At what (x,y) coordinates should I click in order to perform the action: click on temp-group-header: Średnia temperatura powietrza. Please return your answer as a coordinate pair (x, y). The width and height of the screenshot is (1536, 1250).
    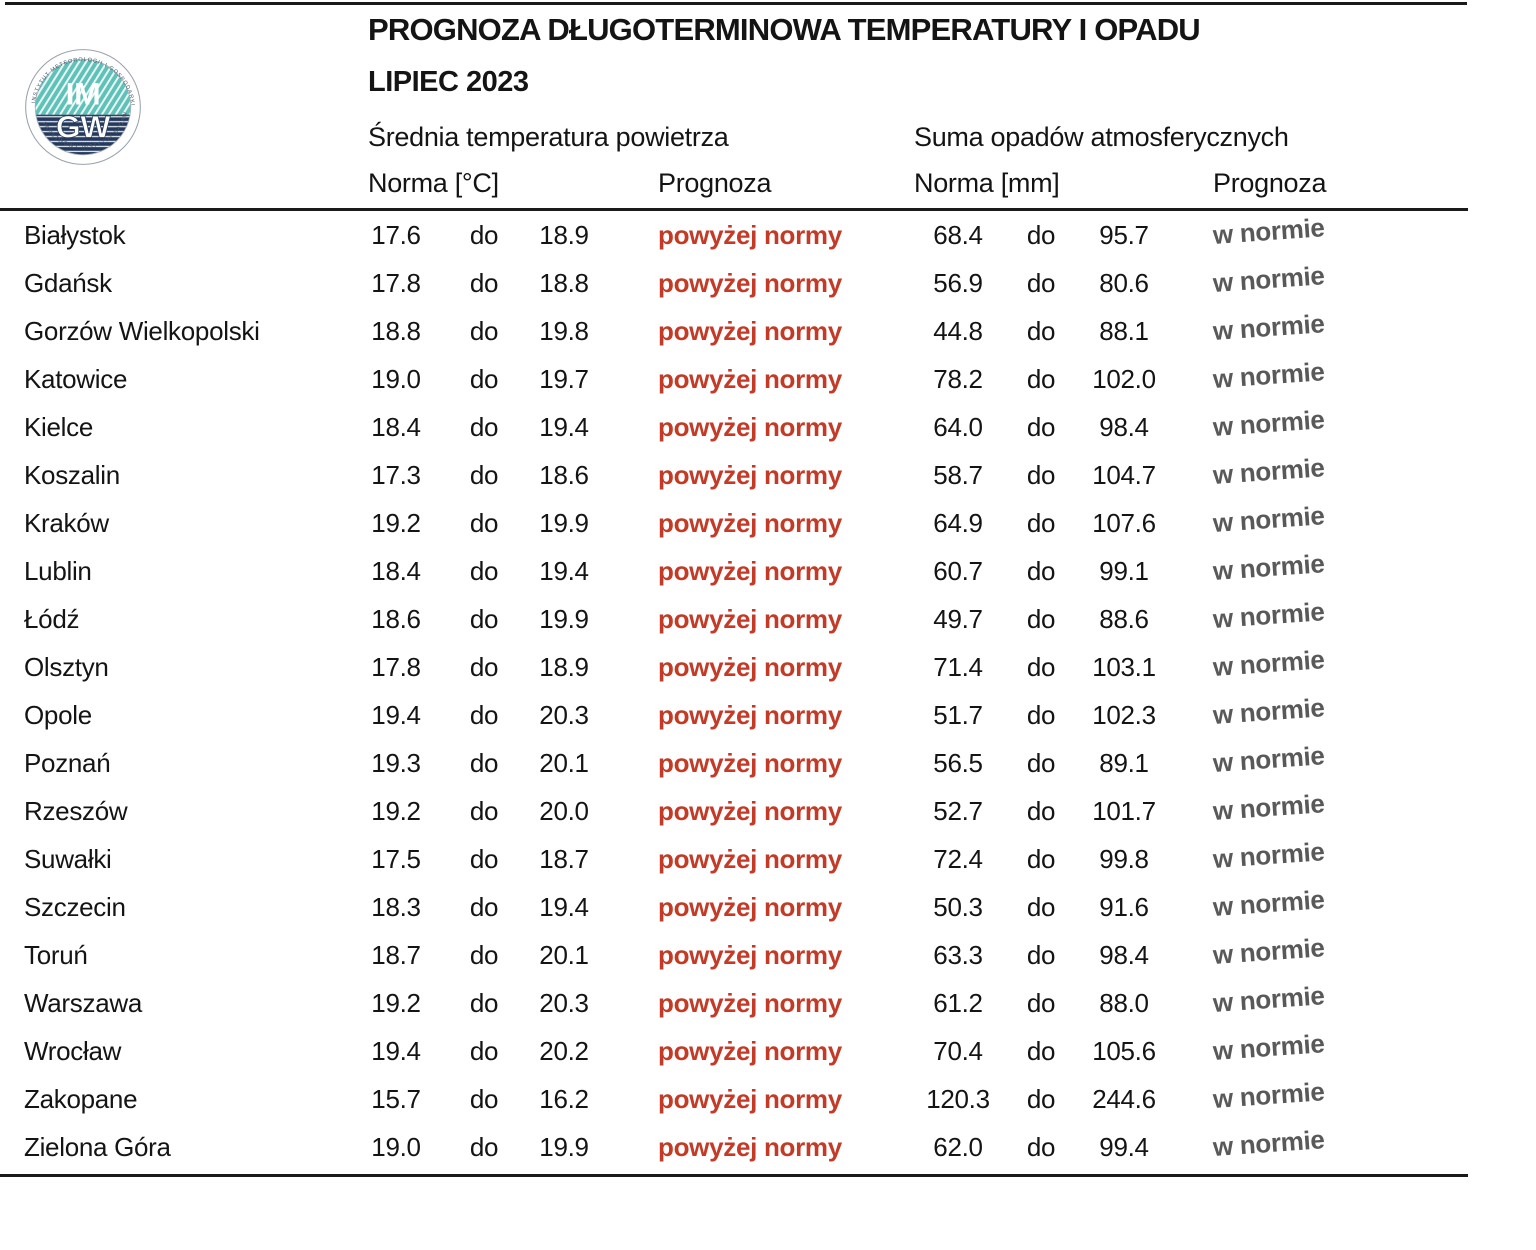
    Looking at the image, I should click on (548, 137).